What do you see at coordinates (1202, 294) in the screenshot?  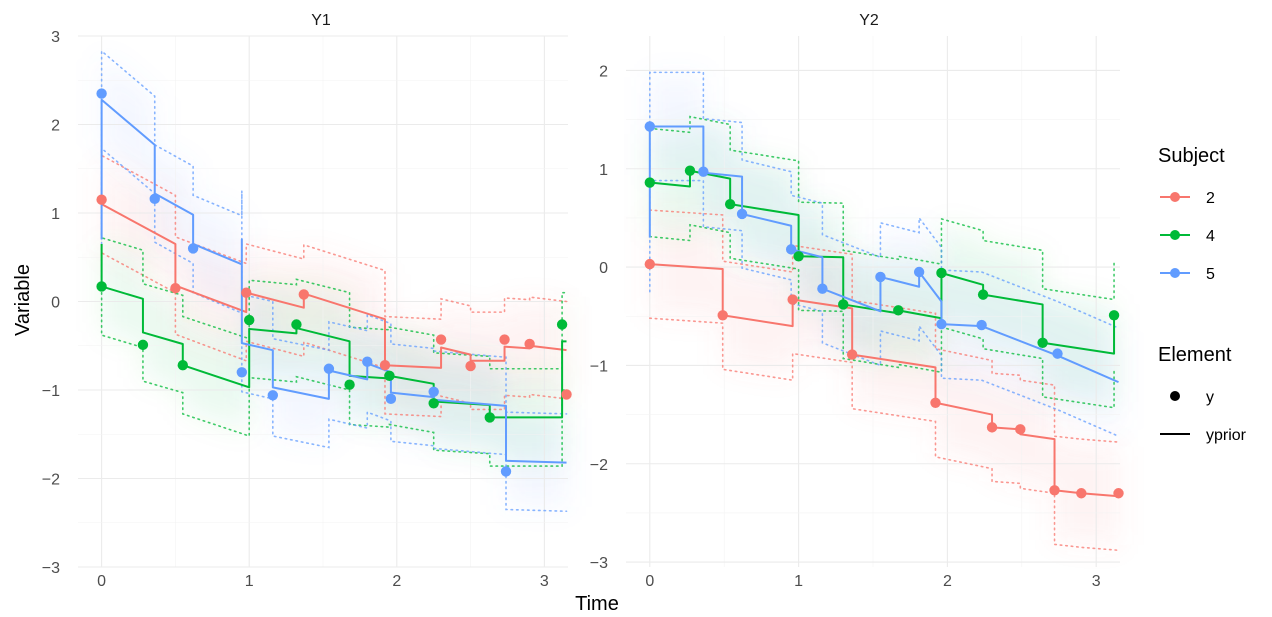 I see `legend: Subject 2 4 5 Element y yprior` at bounding box center [1202, 294].